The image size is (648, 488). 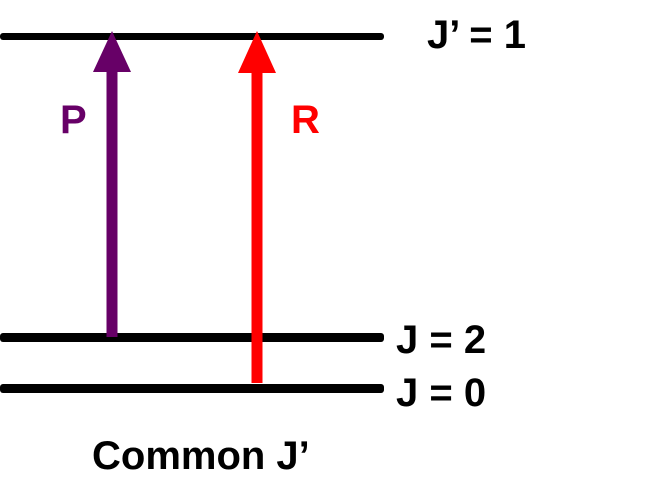 I want to click on j0-level-label: J = 0, so click(x=441, y=393).